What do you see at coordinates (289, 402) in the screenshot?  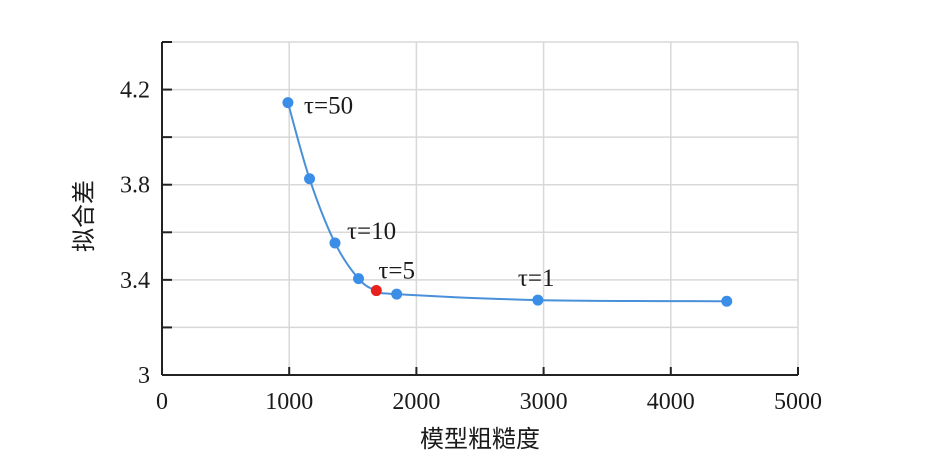 I see `x-tick-label: 1000` at bounding box center [289, 402].